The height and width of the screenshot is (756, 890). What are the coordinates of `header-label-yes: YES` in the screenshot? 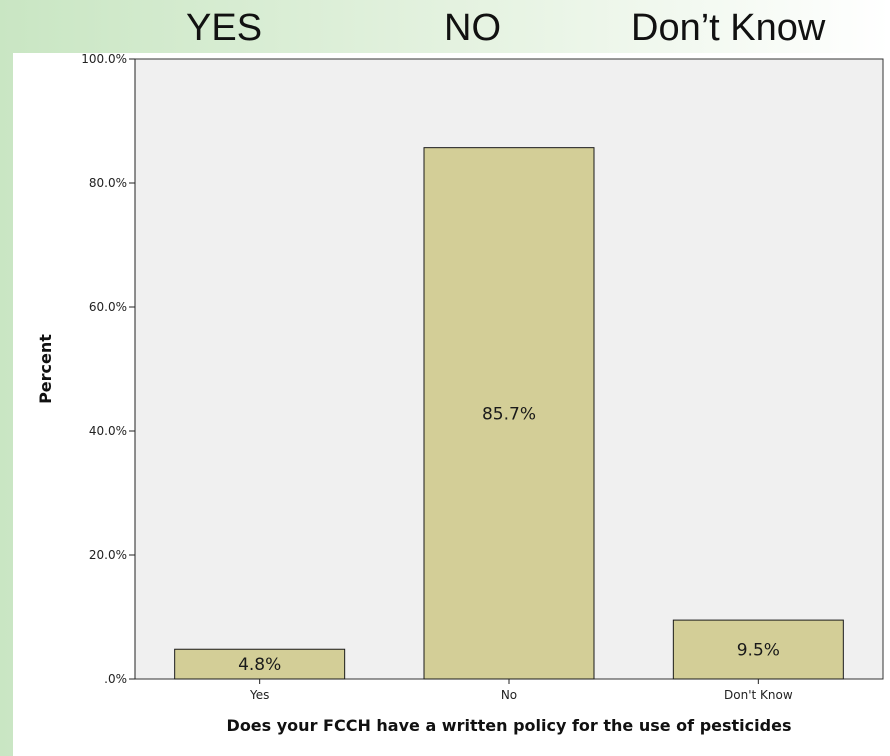 It's located at (224, 28).